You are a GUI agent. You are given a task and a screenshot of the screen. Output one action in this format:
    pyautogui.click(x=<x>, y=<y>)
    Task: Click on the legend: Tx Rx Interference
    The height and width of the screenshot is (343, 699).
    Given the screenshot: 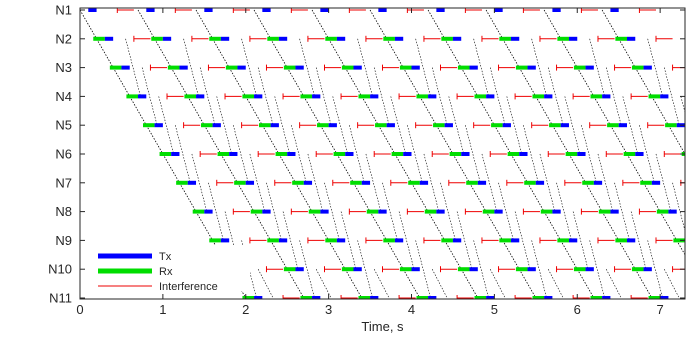 What is the action you would take?
    pyautogui.click(x=170, y=269)
    